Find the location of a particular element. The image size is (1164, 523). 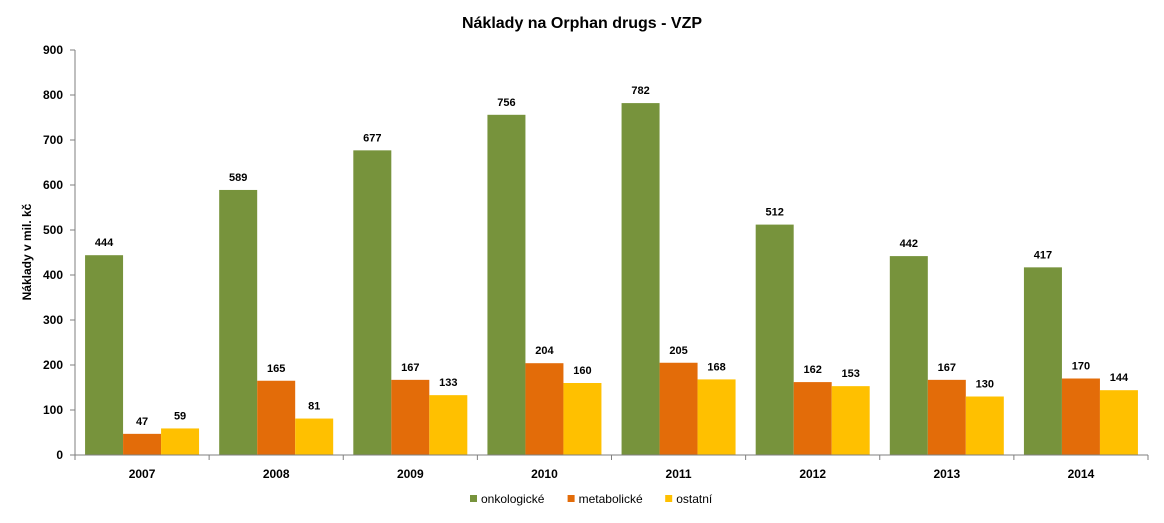

x-tick-label: 2007 is located at coordinates (142, 474).